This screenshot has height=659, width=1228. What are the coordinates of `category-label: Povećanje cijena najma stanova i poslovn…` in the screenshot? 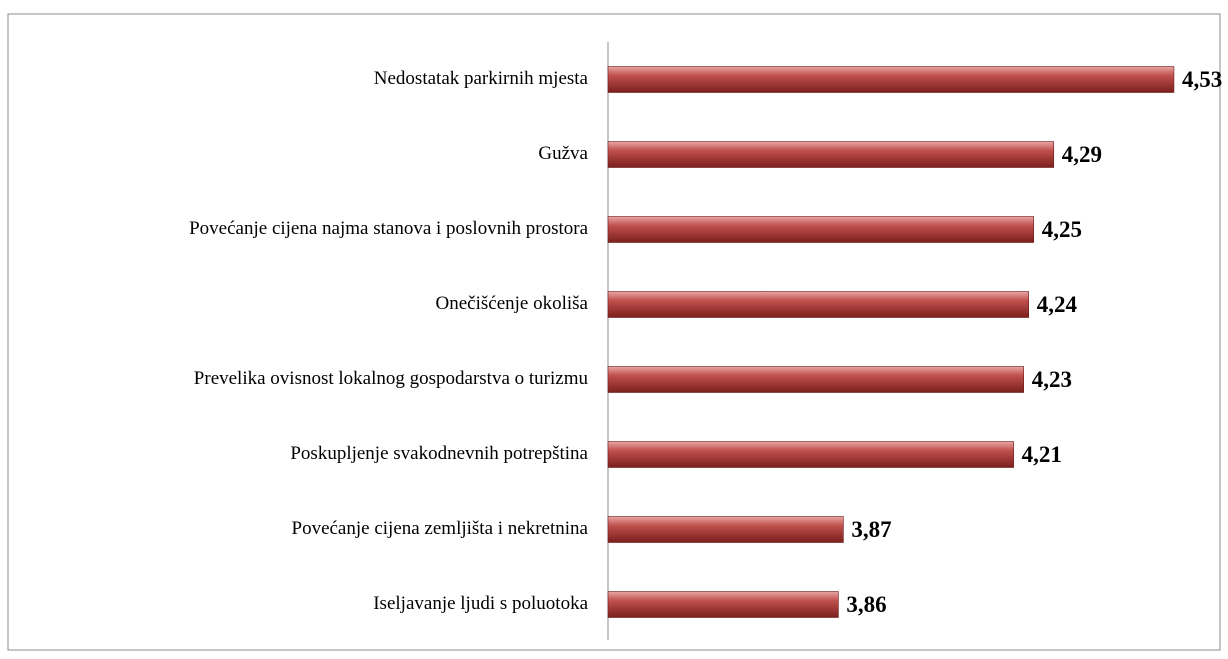 It's located at (388, 228).